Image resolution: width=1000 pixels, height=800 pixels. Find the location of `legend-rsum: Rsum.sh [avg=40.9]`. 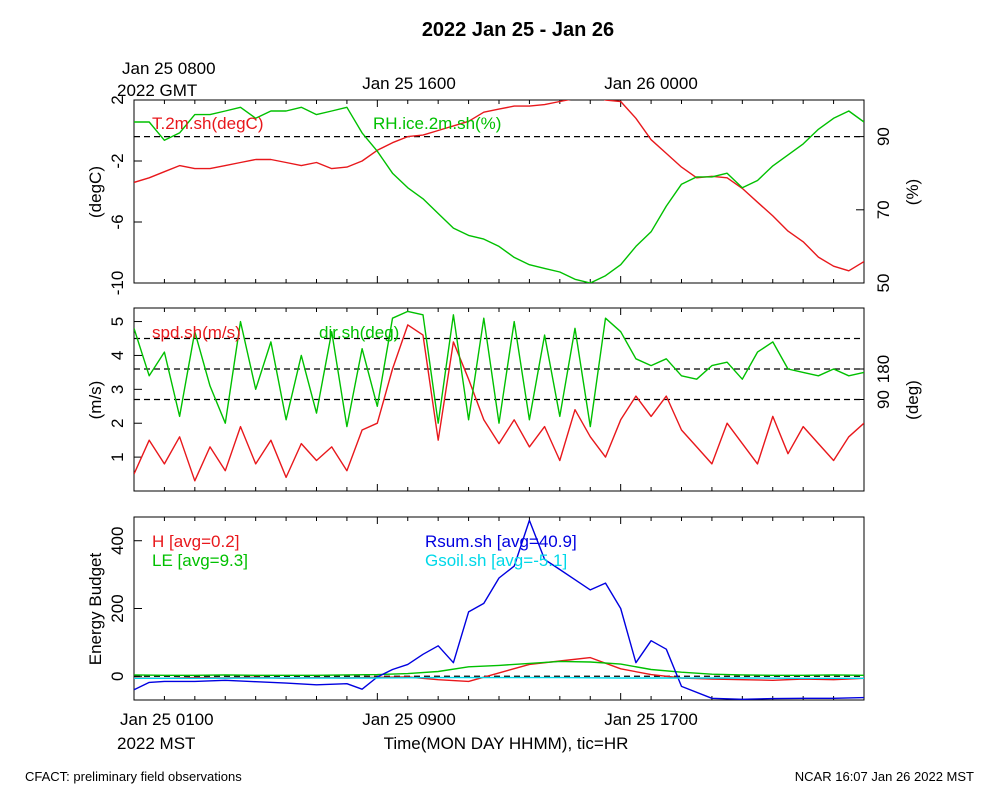

legend-rsum: Rsum.sh [avg=40.9] is located at coordinates (501, 541).